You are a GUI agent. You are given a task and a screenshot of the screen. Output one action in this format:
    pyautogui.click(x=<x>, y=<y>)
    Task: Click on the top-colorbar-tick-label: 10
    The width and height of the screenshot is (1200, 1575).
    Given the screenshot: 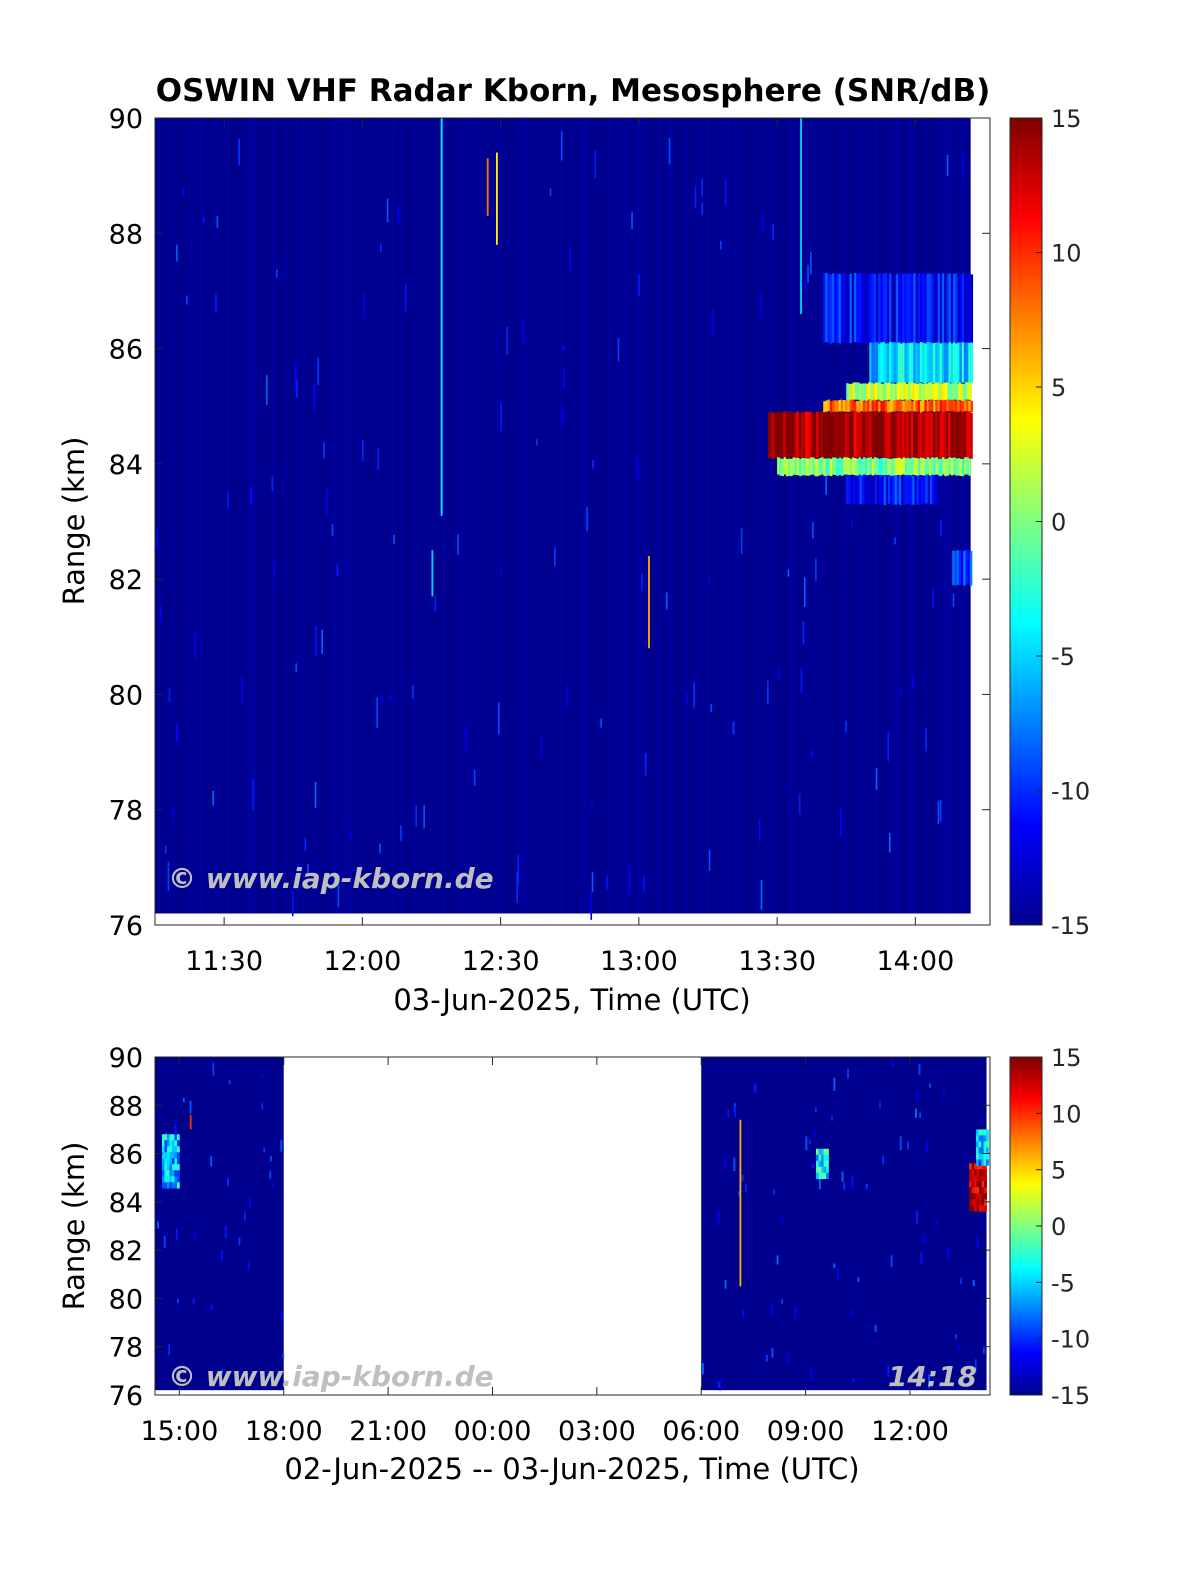 What is the action you would take?
    pyautogui.click(x=1066, y=254)
    